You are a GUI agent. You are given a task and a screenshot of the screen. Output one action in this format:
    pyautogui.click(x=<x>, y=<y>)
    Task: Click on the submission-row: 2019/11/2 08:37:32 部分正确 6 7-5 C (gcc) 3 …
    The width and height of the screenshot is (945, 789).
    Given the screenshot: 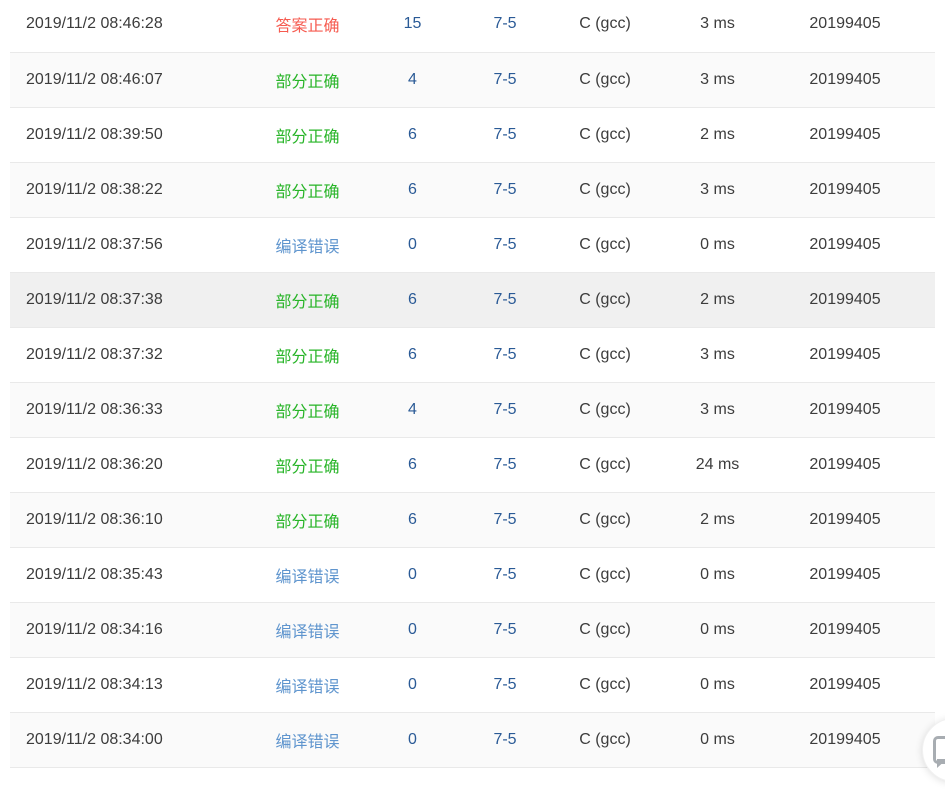 What is the action you would take?
    pyautogui.click(x=472, y=355)
    